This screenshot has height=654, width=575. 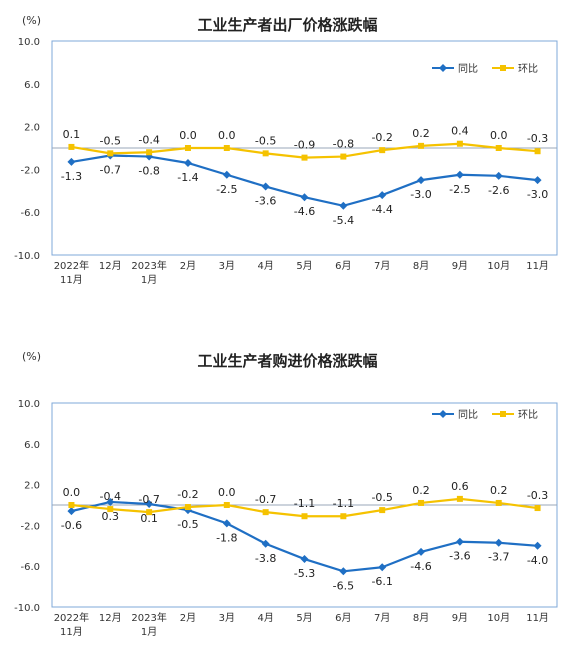 What do you see at coordinates (30, 526) in the screenshot?
I see `y-tick-label: -2.0` at bounding box center [30, 526].